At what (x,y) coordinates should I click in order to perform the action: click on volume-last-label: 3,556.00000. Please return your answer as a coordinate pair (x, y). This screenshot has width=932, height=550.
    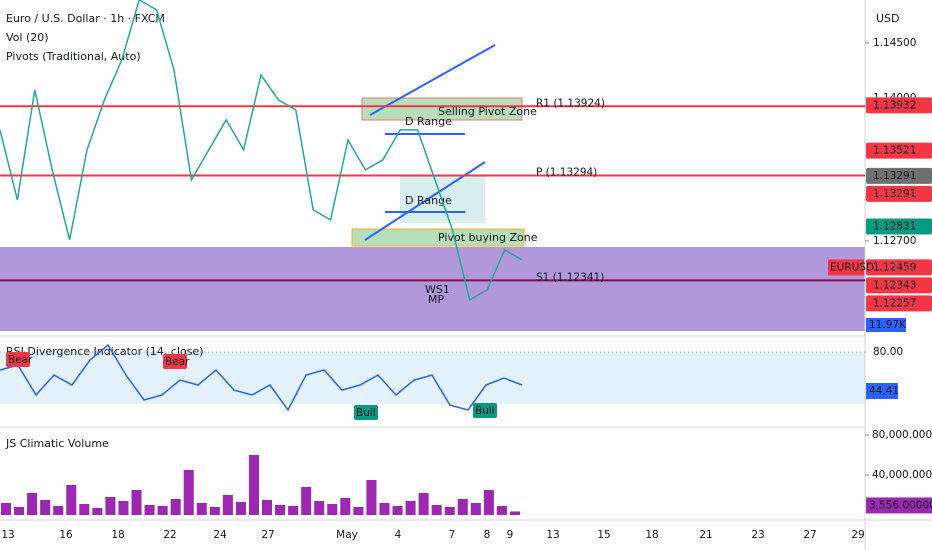
    Looking at the image, I should click on (900, 505).